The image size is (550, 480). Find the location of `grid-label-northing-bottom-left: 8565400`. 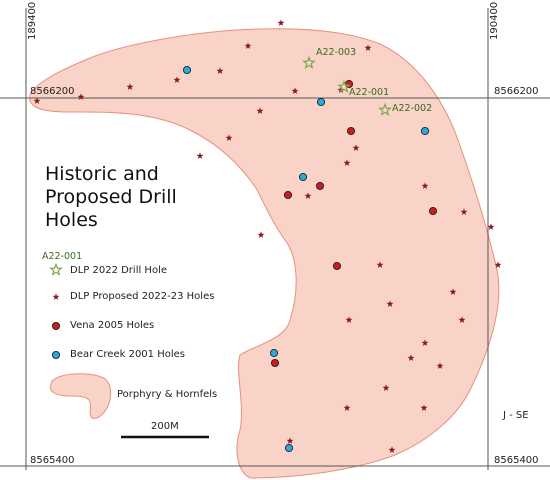

grid-label-northing-bottom-left: 8565400 is located at coordinates (52, 460).